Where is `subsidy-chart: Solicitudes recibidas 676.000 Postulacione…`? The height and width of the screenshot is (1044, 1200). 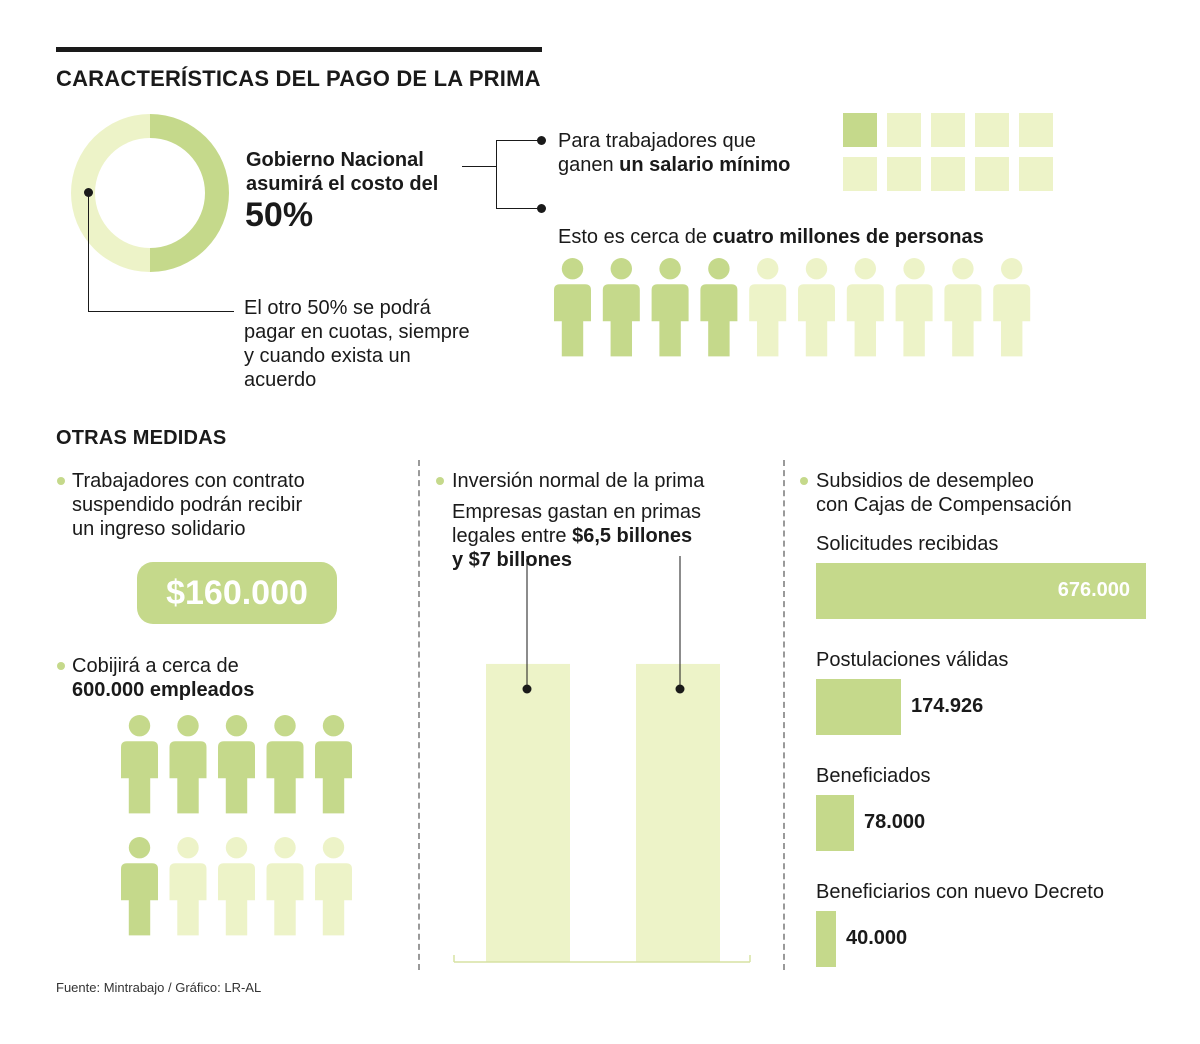 subsidy-chart: Solicitudes recibidas 676.000 Postulacione… is located at coordinates (986, 755).